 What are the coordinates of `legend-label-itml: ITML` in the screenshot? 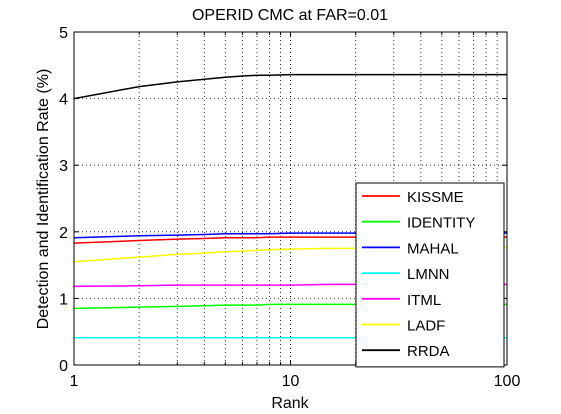 It's located at (424, 300).